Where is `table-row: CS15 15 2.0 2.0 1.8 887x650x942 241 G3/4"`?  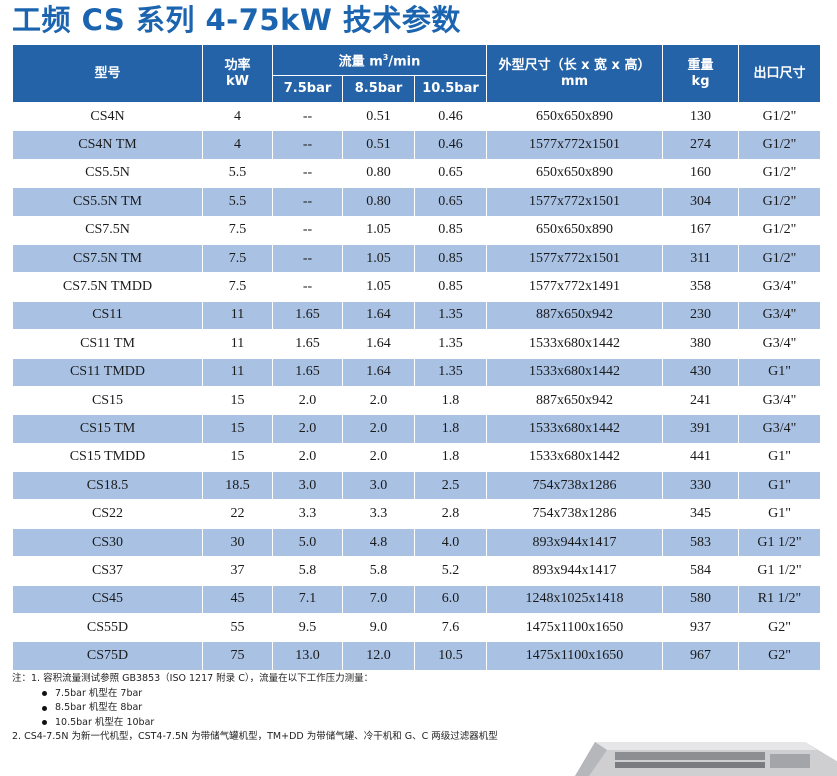
table-row: CS15 15 2.0 2.0 1.8 887x650x942 241 G3/4" is located at coordinates (417, 400).